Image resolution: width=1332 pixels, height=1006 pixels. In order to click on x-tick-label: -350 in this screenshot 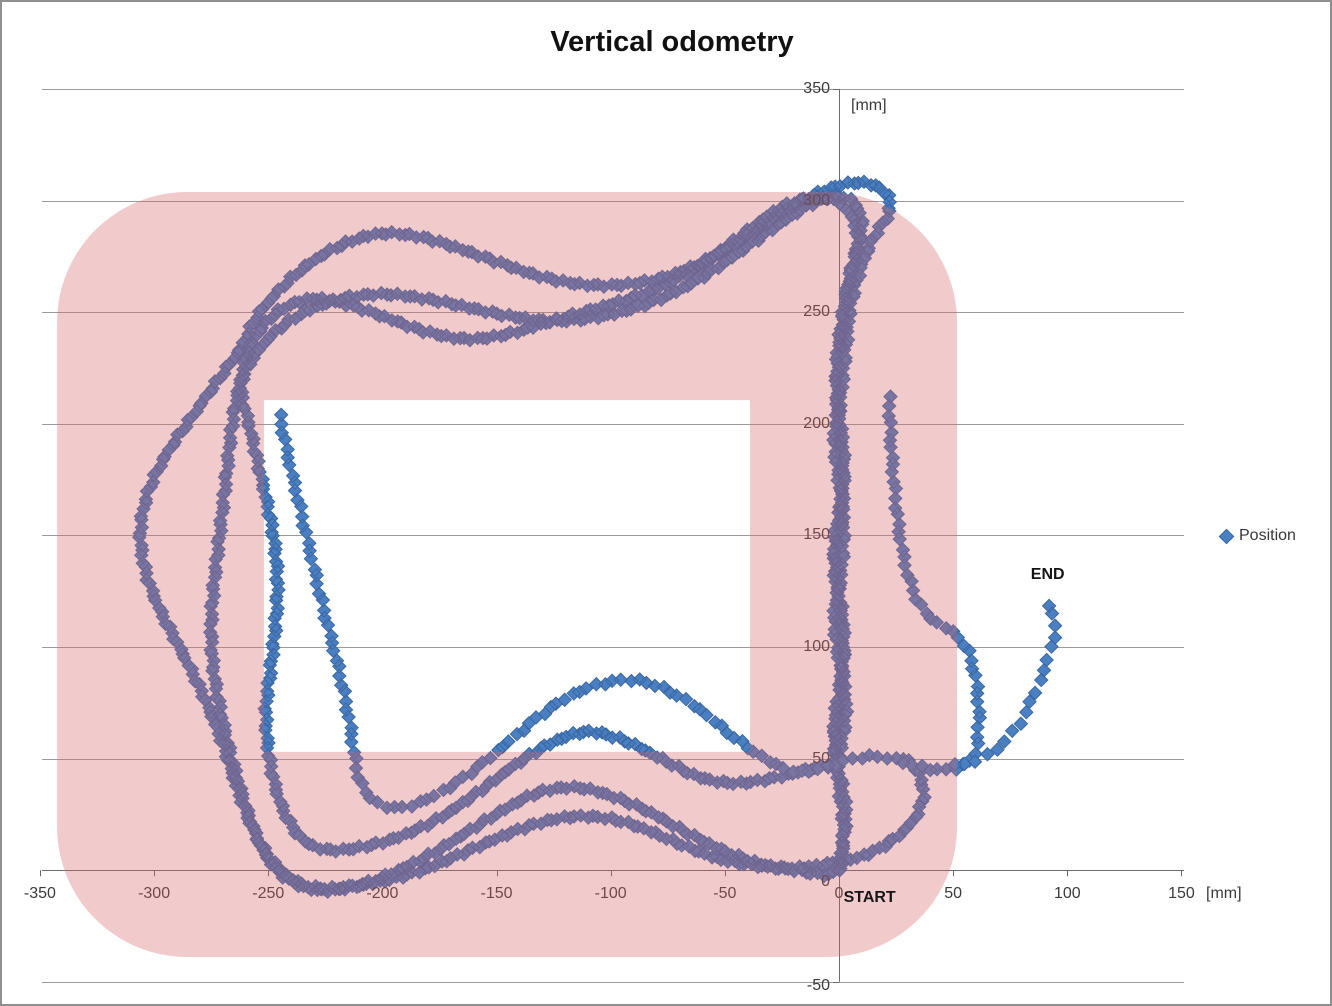, I will do `click(39, 894)`.